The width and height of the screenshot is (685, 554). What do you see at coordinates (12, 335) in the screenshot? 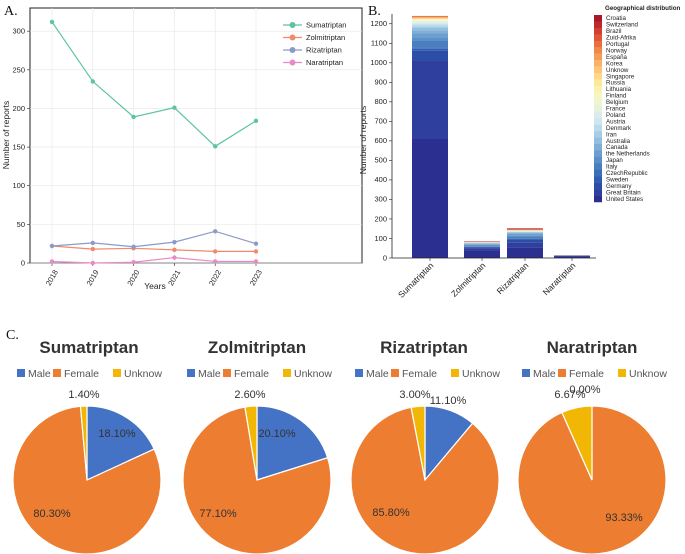
I see `panel-label-c: C.` at bounding box center [12, 335].